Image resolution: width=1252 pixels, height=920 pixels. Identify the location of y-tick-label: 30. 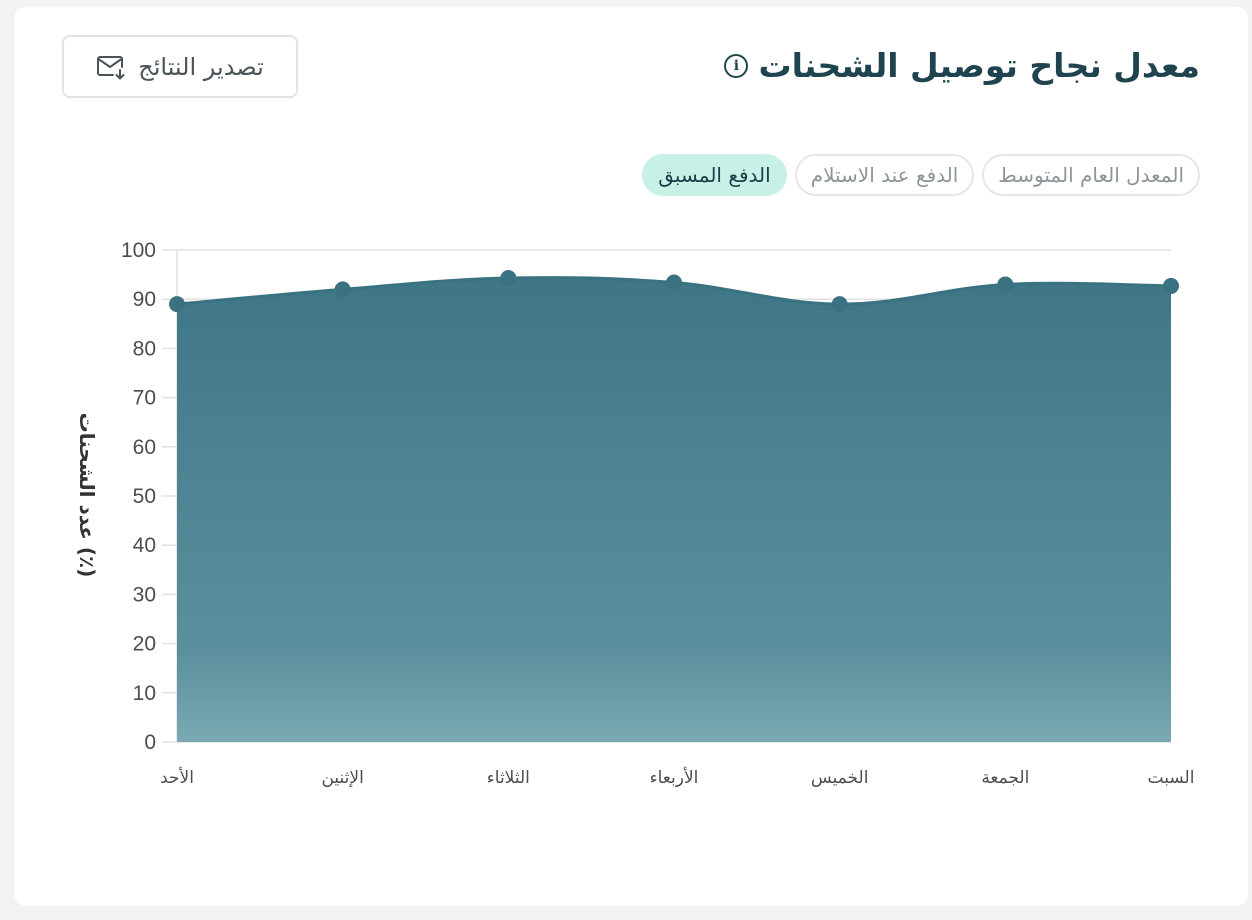
(144, 594).